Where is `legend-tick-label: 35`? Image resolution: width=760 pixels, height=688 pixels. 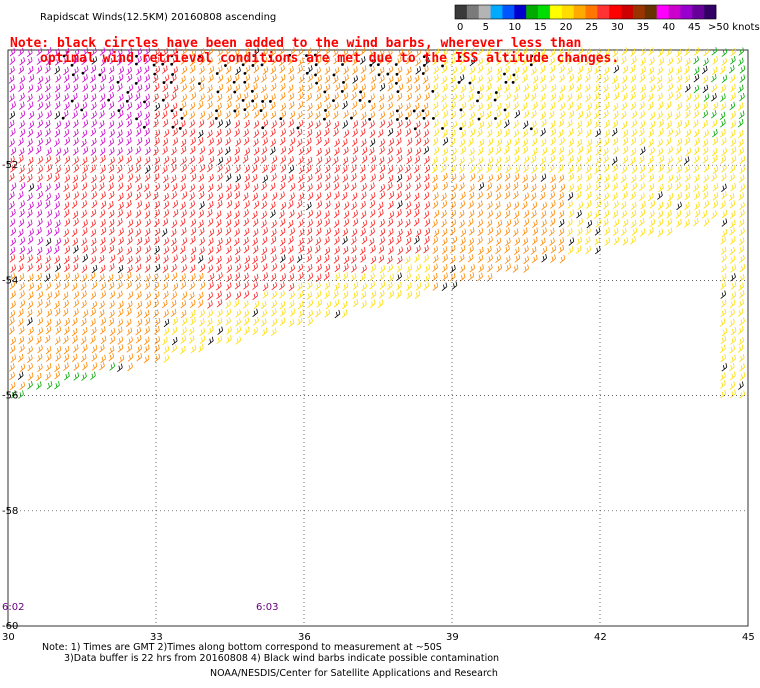
legend-tick-label: 35 is located at coordinates (643, 27).